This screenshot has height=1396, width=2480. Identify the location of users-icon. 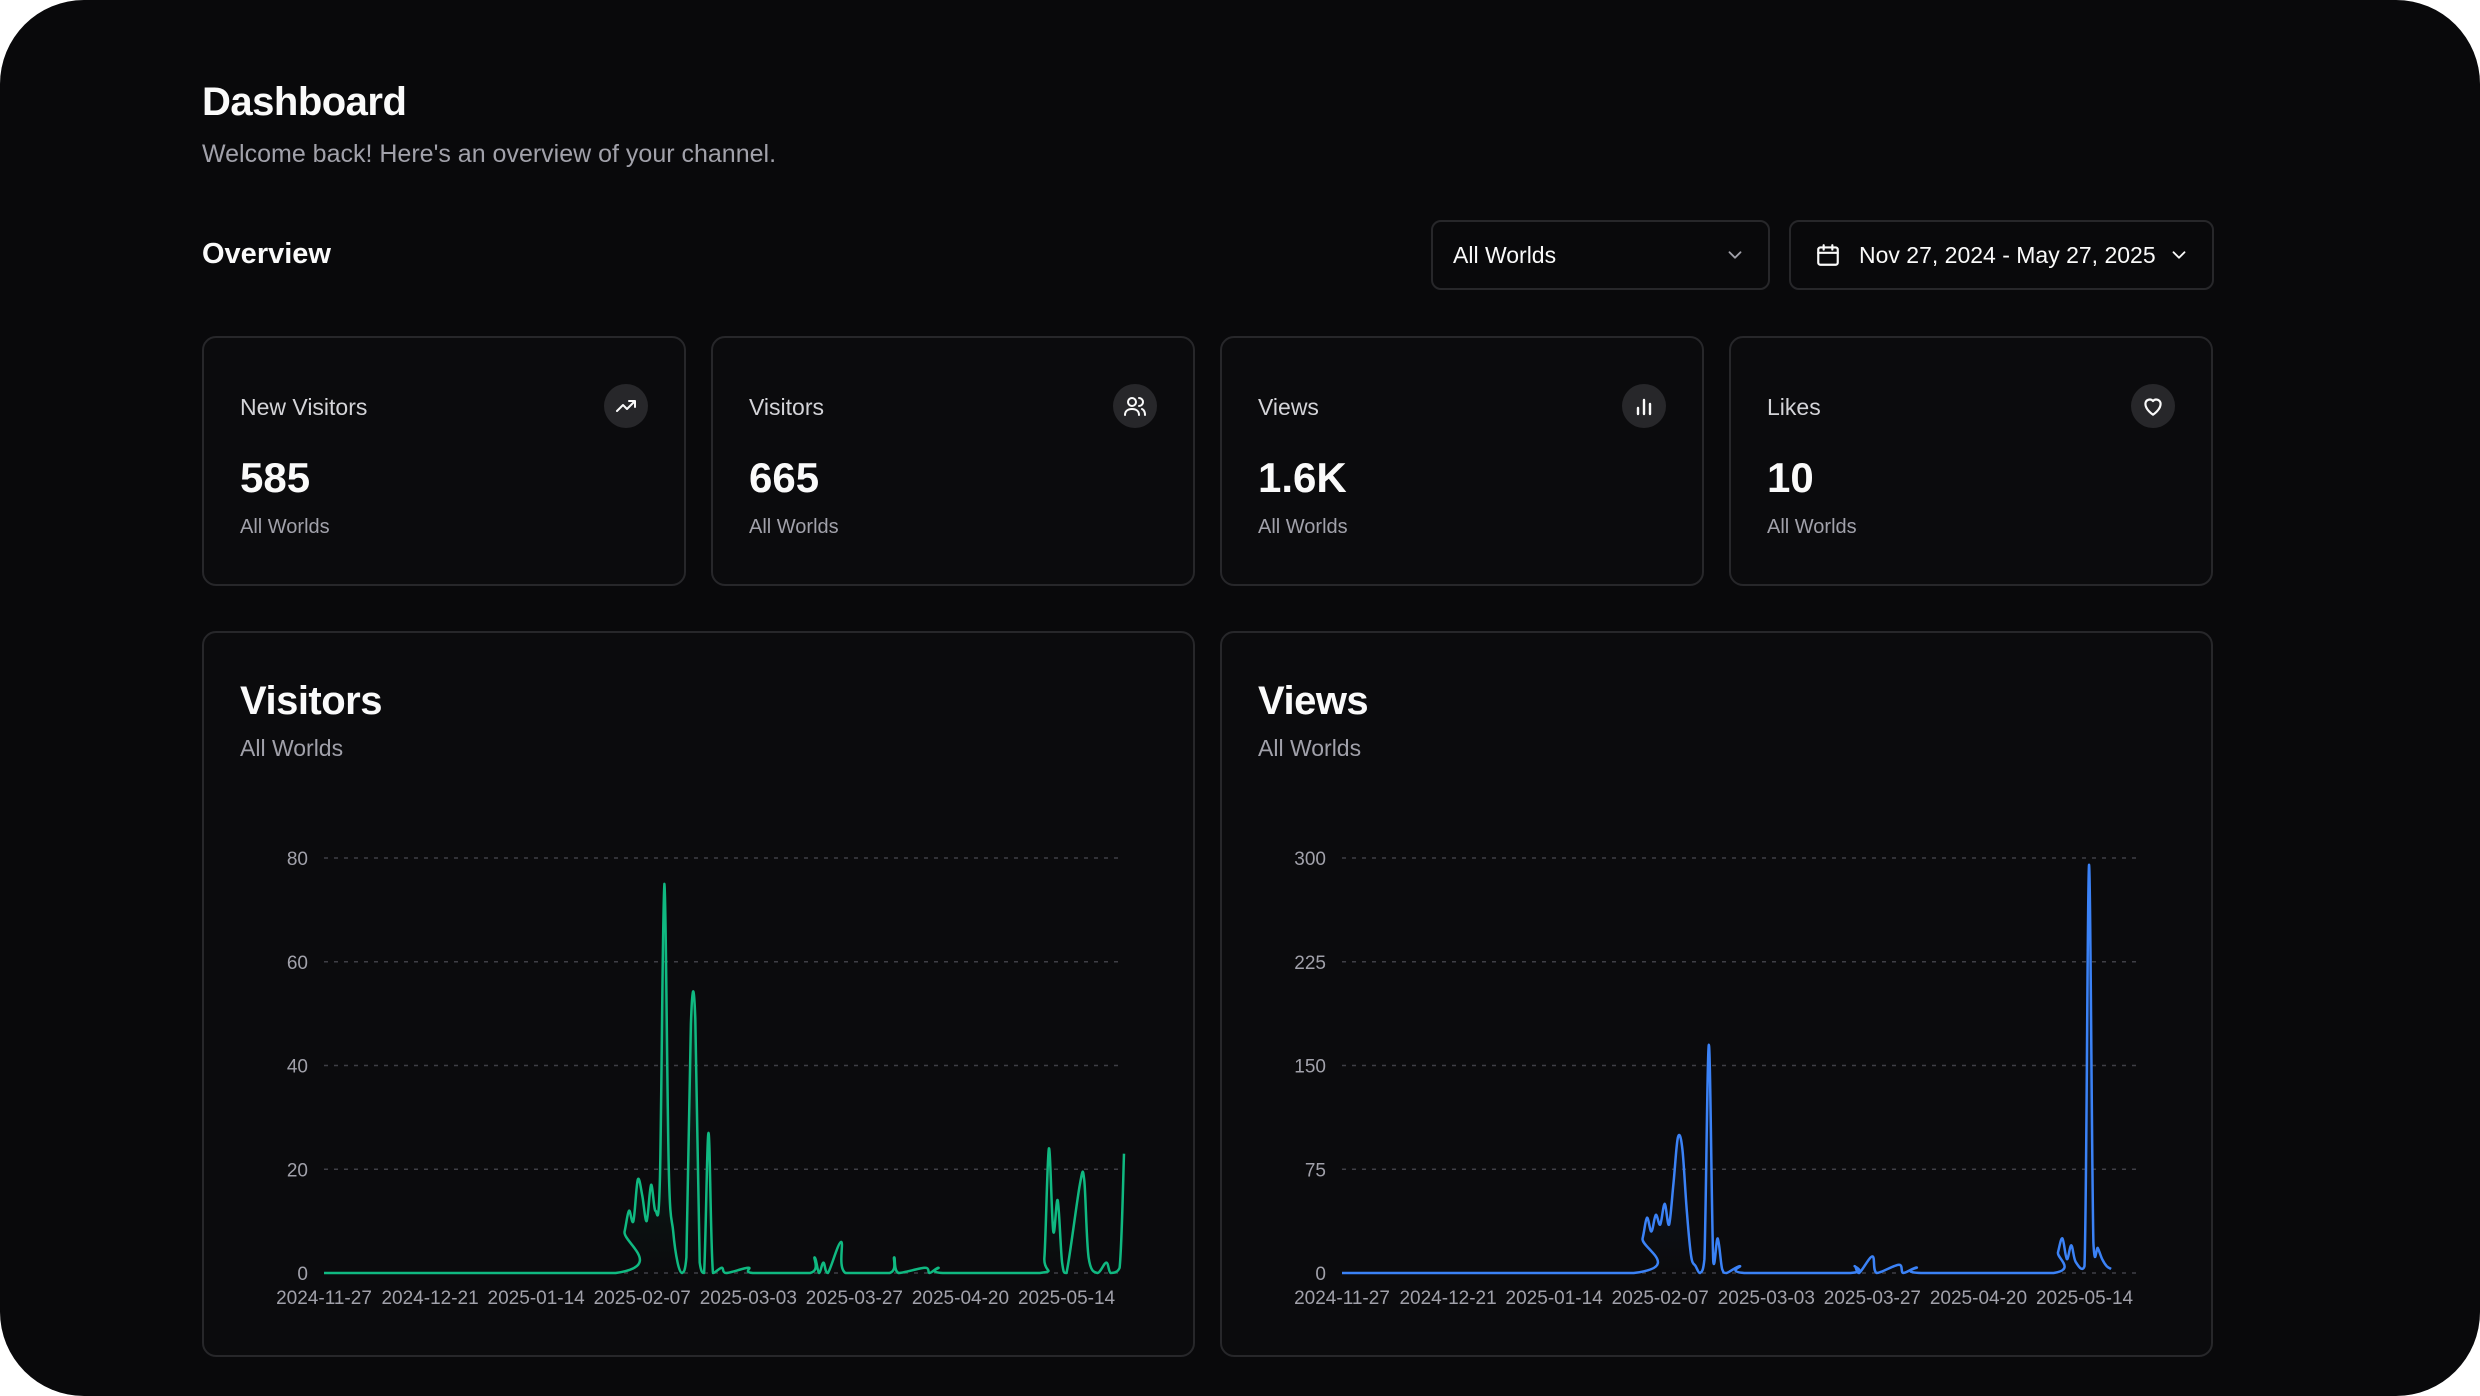
(1135, 406).